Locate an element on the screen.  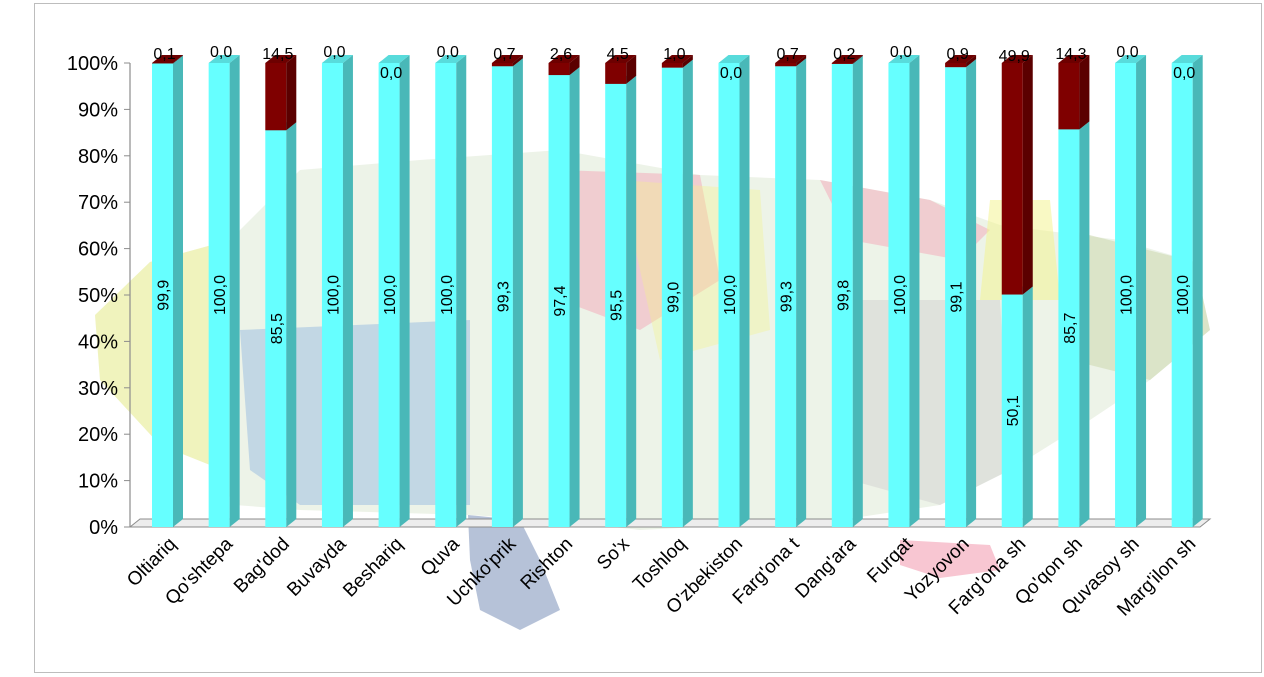
data-label-series-1: 97,4 is located at coordinates (560, 300).